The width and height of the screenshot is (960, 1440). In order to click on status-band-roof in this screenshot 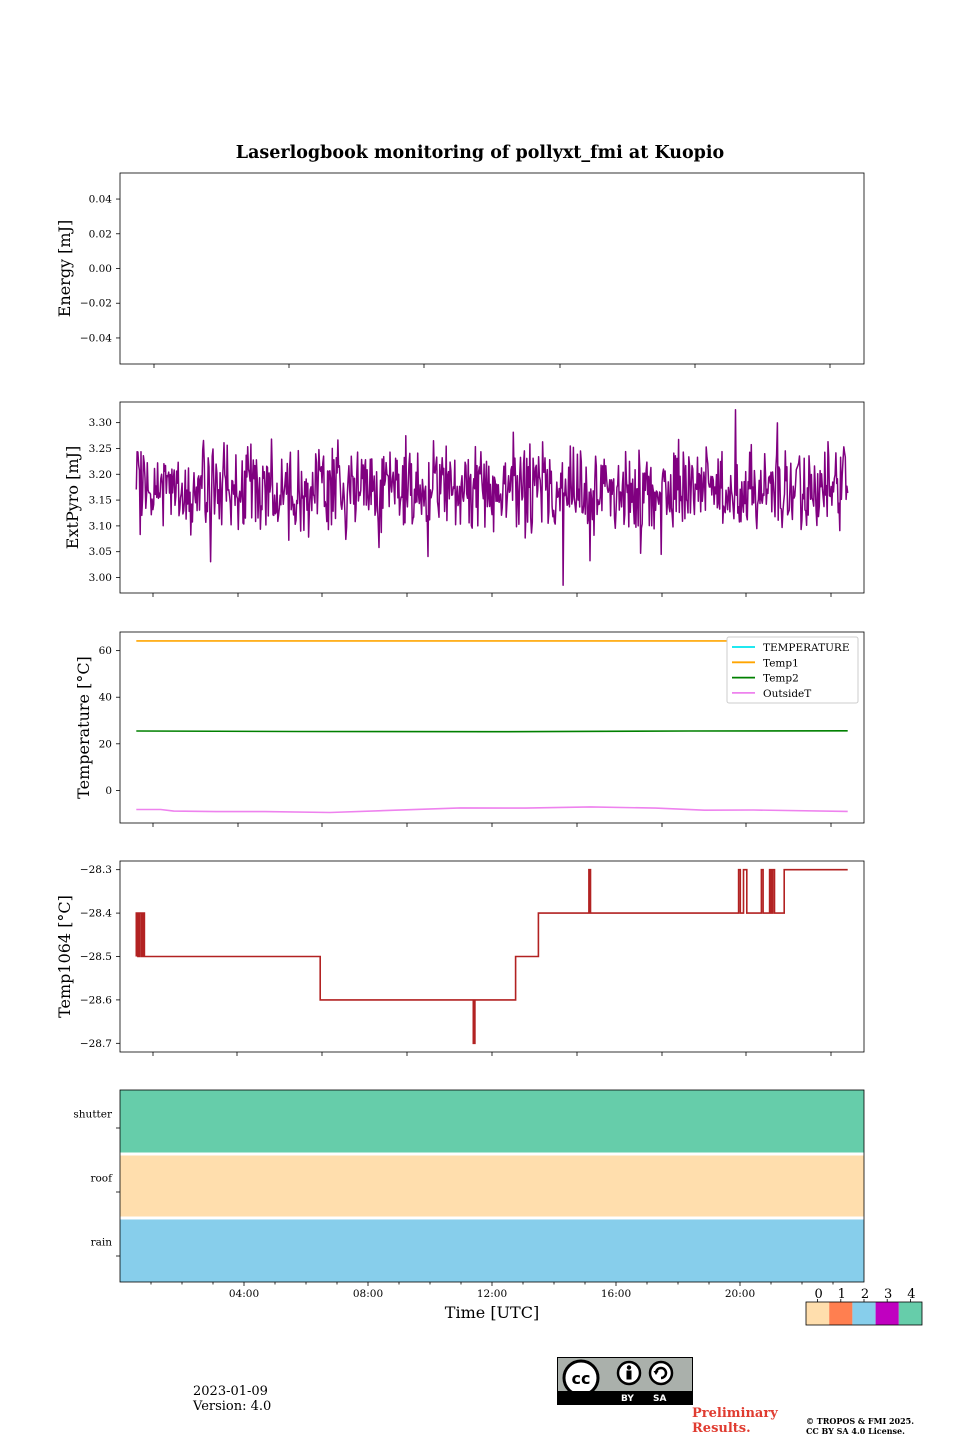, I will do `click(492, 1186)`.